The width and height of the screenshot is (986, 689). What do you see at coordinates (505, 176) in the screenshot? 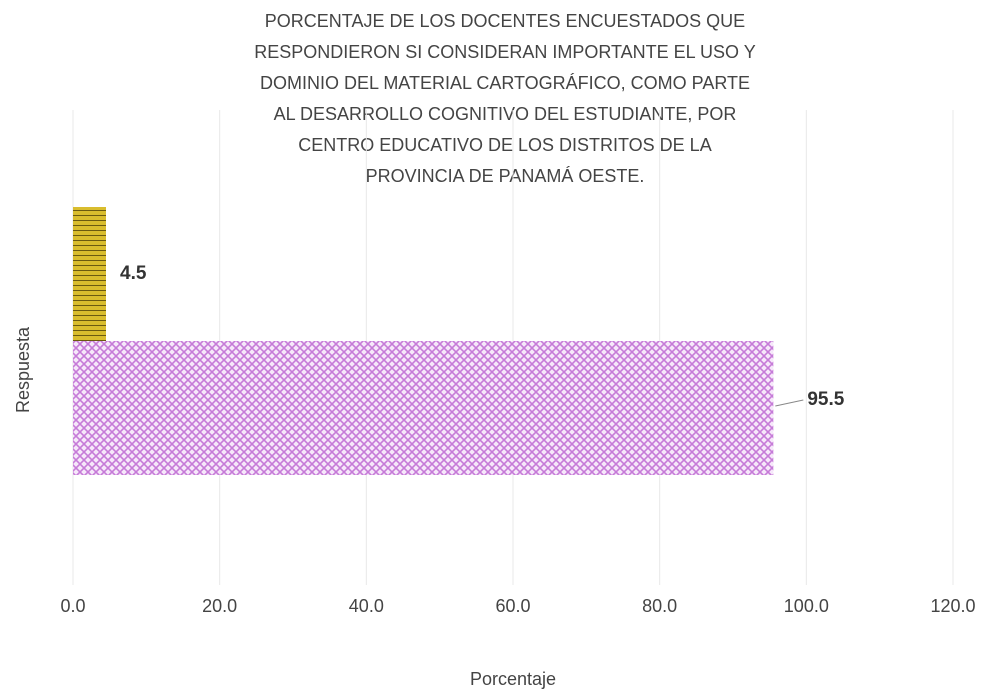
I see `chart-title: PROVINCIA DE PANAMÁ OESTE.` at bounding box center [505, 176].